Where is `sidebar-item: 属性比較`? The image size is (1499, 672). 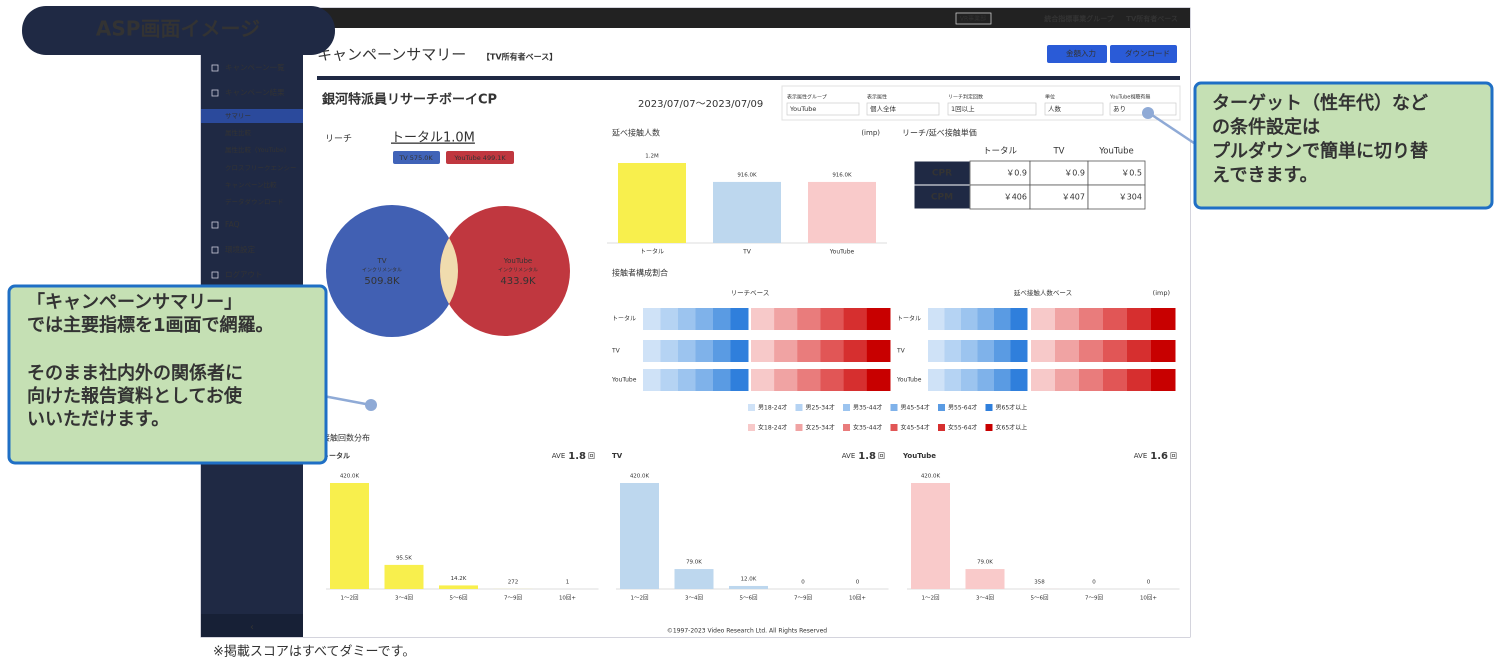 sidebar-item: 属性比較 is located at coordinates (238, 132).